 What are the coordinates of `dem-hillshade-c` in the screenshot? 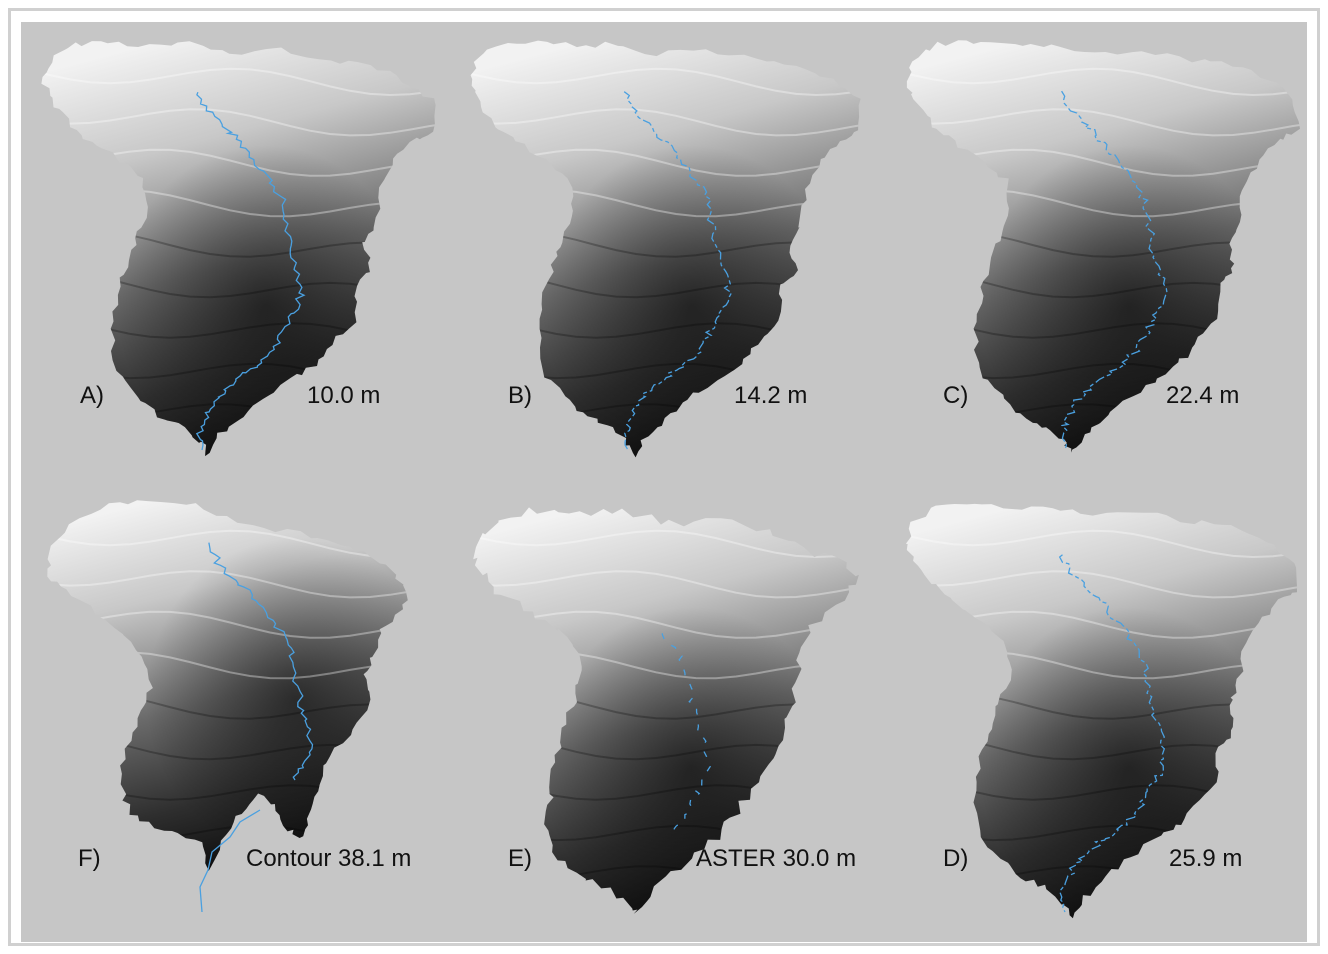 It's located at (1103, 246).